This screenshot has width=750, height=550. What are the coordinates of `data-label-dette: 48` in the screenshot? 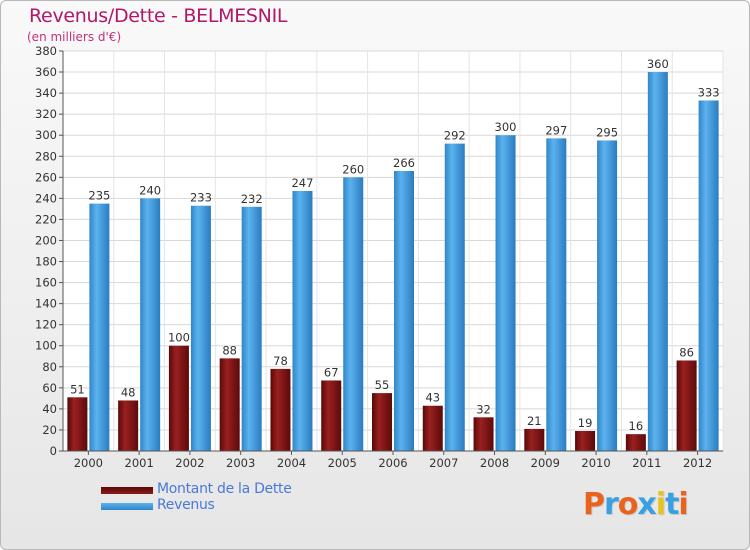 It's located at (128, 392).